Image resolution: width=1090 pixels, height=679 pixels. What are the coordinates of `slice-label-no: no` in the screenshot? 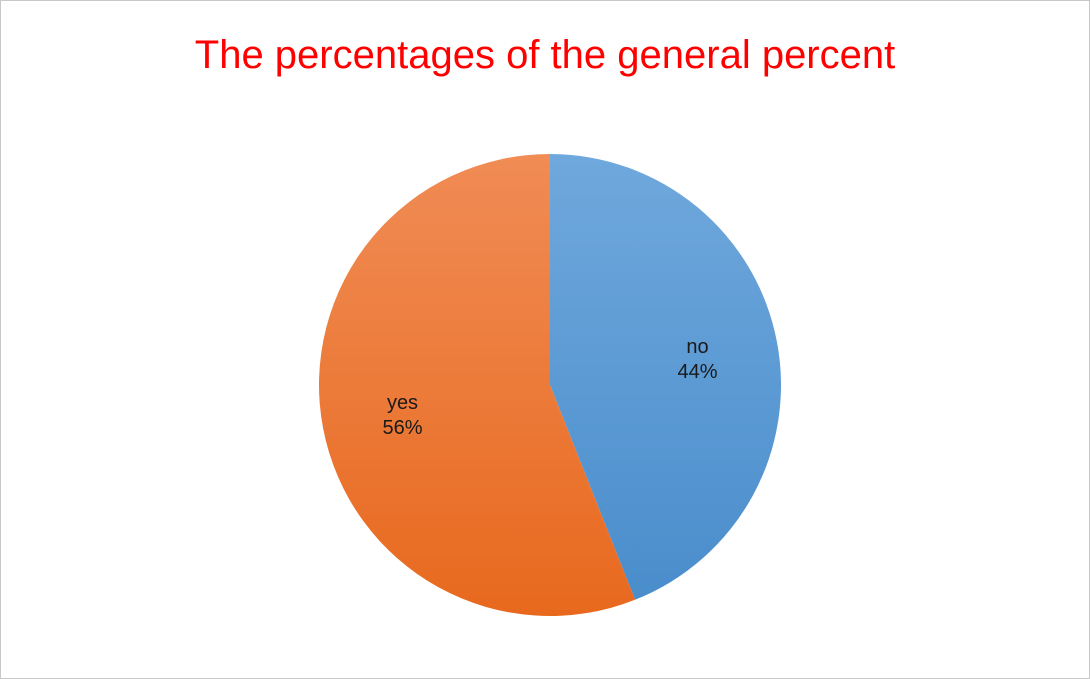 It's located at (697, 347).